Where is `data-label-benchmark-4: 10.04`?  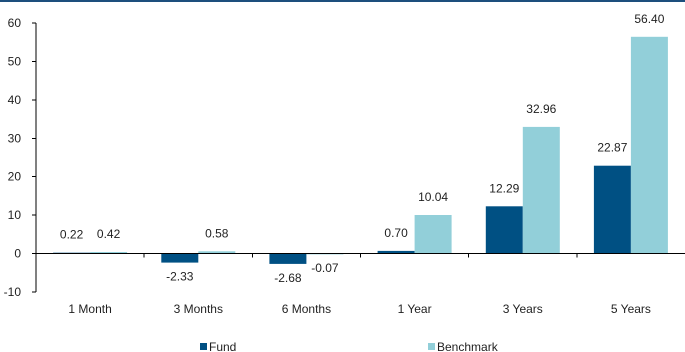 data-label-benchmark-4: 10.04 is located at coordinates (433, 197).